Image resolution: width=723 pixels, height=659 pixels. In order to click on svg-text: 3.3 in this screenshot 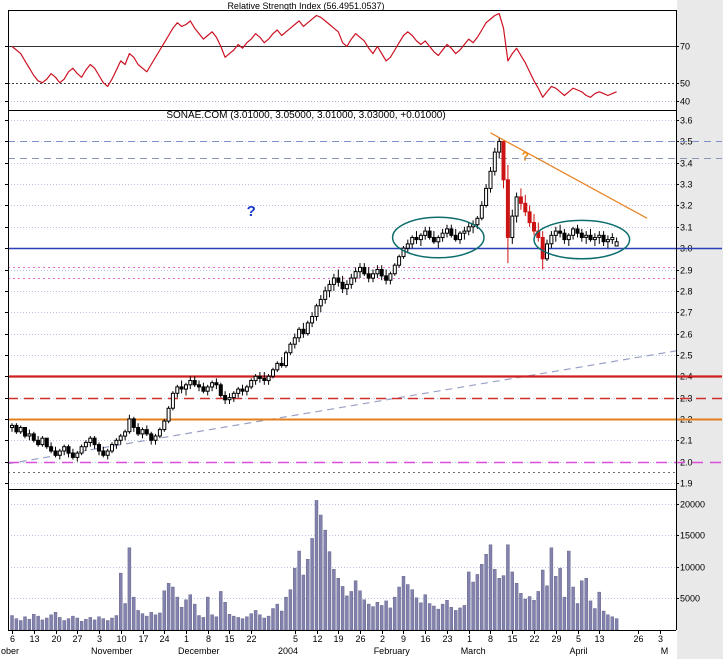, I will do `click(686, 185)`.